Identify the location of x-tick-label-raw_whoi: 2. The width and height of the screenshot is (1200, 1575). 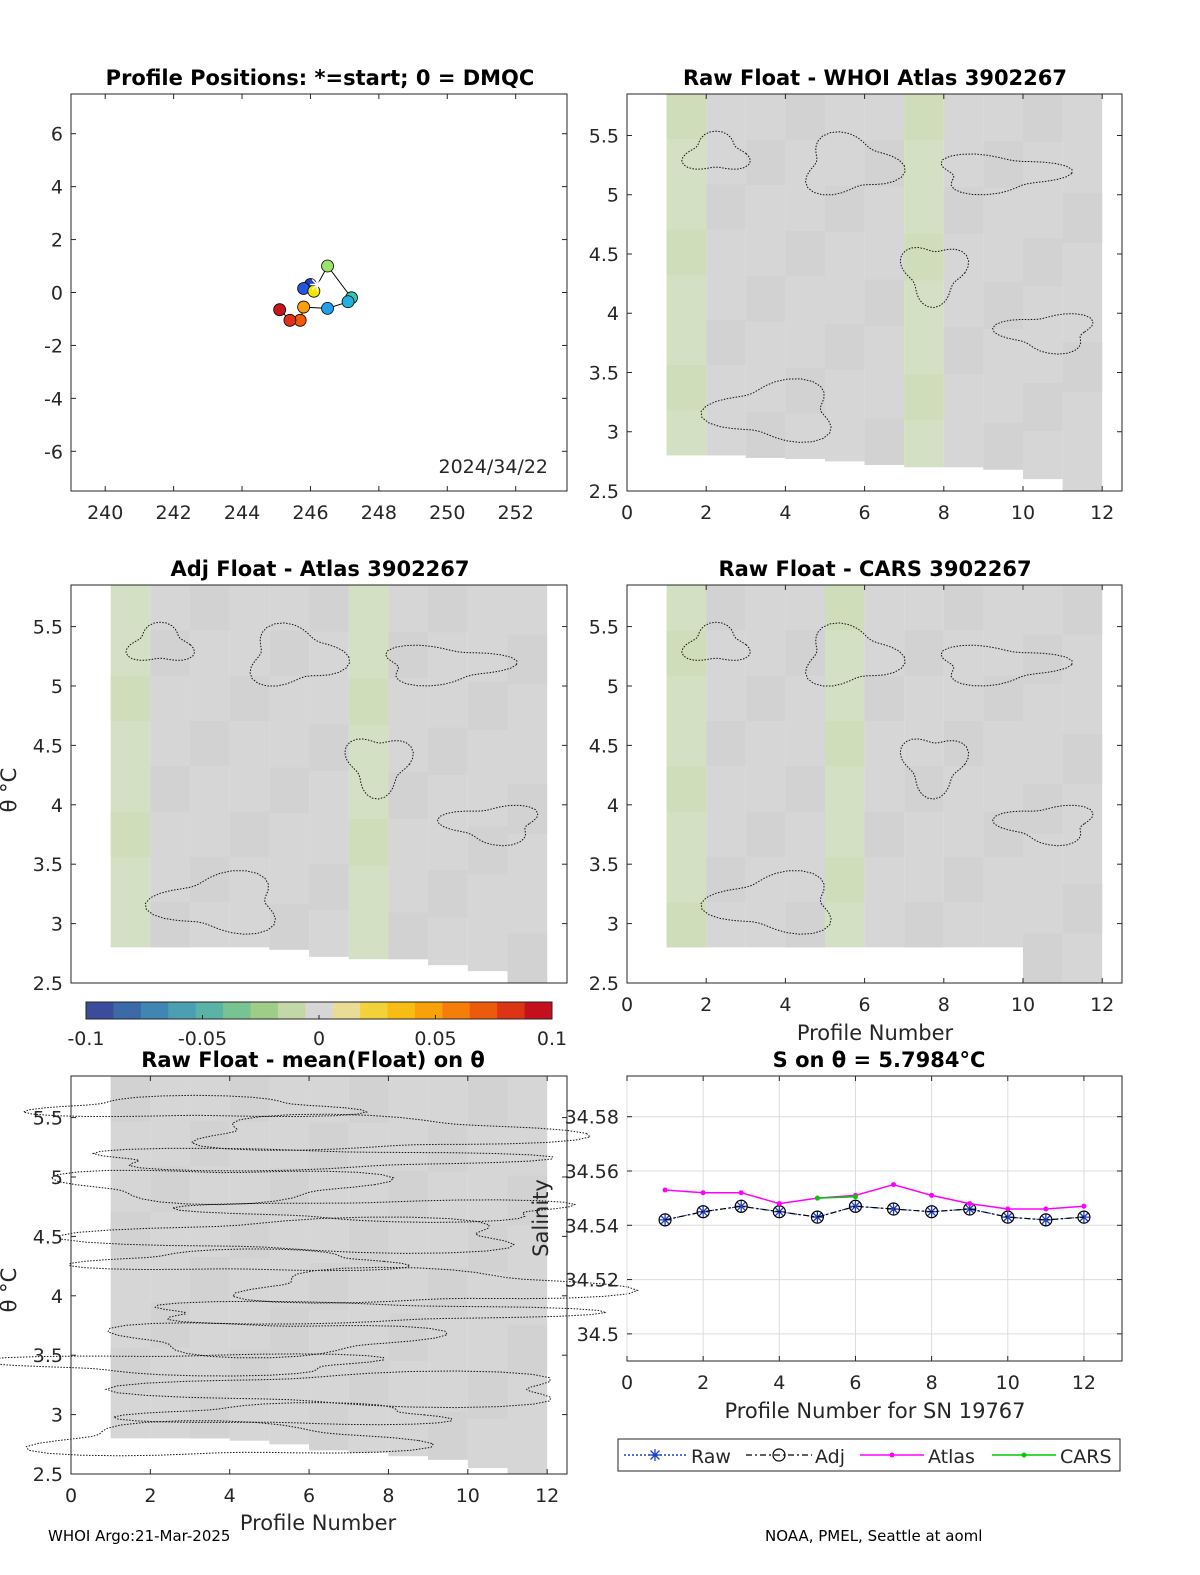
(706, 513).